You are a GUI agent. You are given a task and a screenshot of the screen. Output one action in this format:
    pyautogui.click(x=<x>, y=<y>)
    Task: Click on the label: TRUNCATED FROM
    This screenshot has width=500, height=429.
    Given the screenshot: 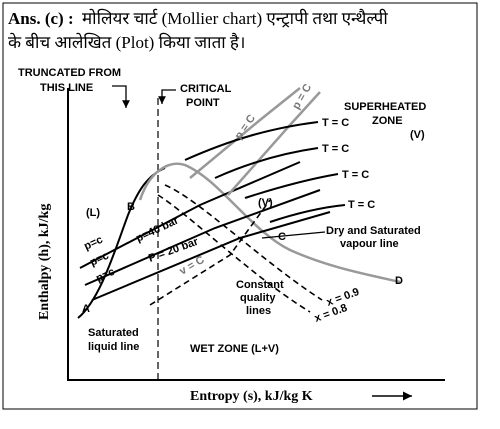 What is the action you would take?
    pyautogui.click(x=69, y=73)
    